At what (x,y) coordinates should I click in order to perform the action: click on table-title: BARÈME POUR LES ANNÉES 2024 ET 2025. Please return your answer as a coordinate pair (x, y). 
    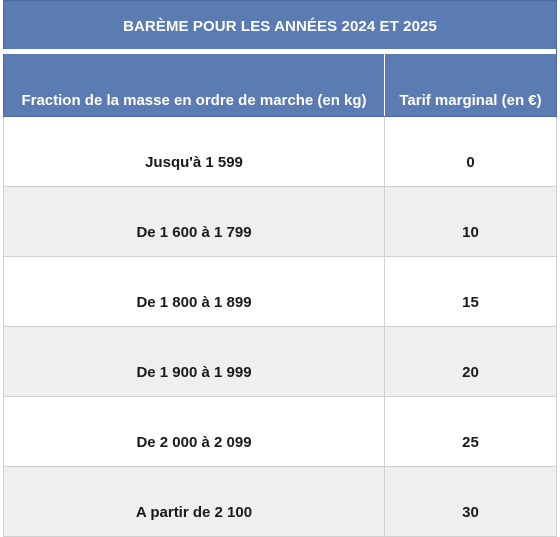
    Looking at the image, I should click on (280, 26).